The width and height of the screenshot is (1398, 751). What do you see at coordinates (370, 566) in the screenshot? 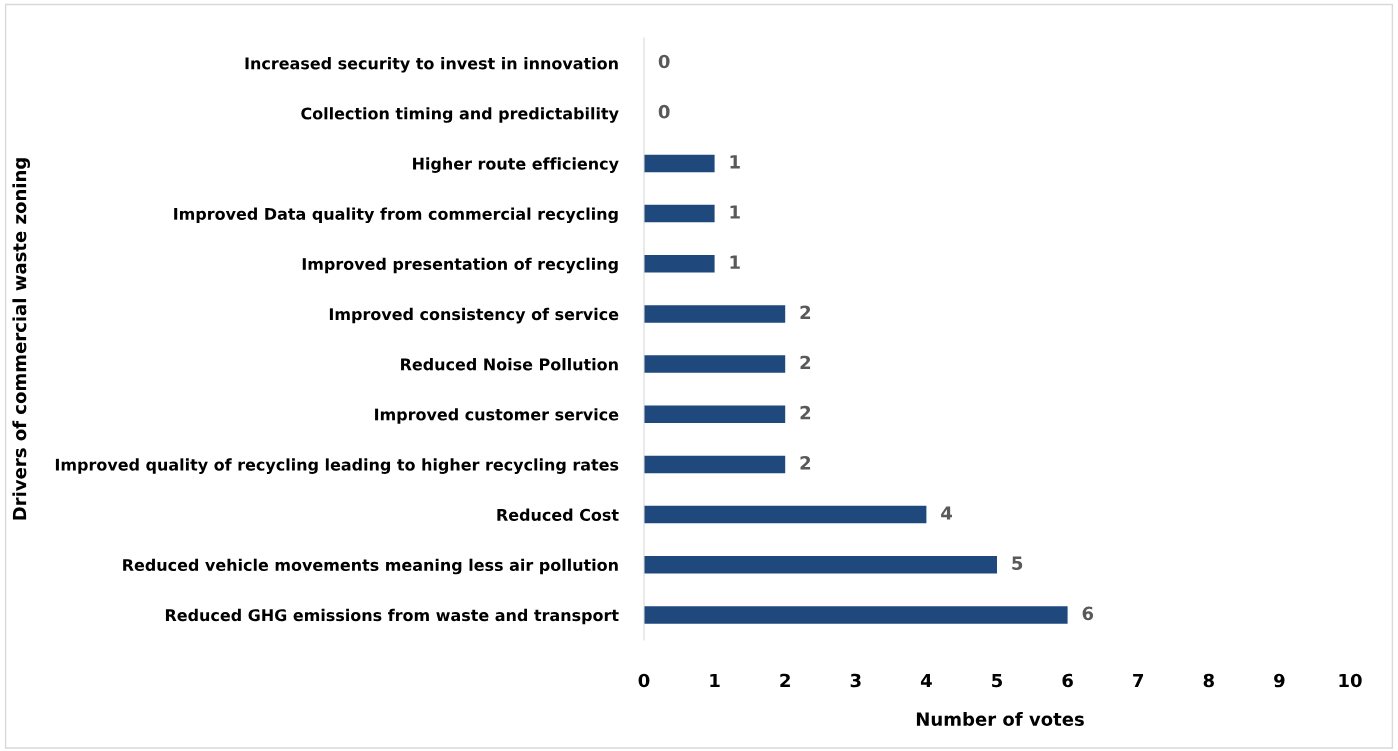
I see `y-tick-label: Reduced vehicle movements meaning less air pollution` at bounding box center [370, 566].